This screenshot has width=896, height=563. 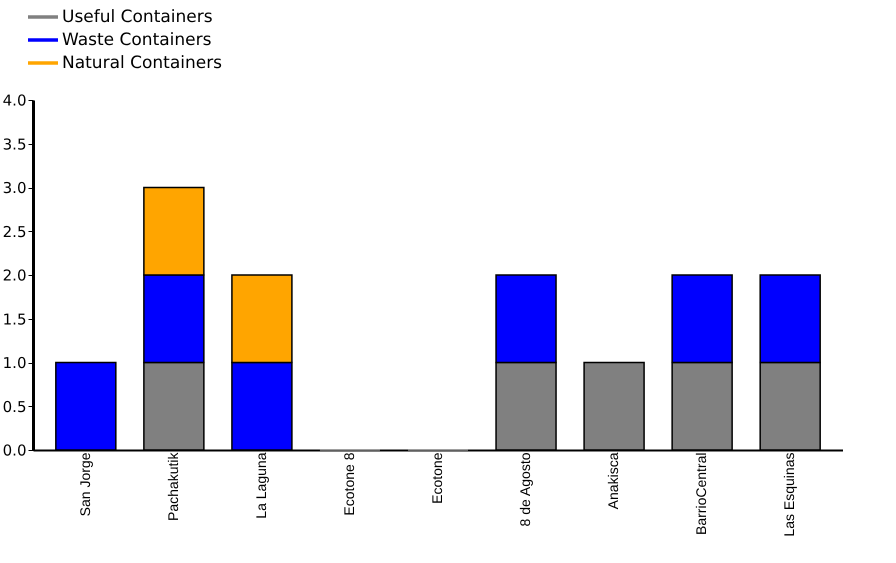 What do you see at coordinates (701, 493) in the screenshot?
I see `x-tick-label: BarrioCentral` at bounding box center [701, 493].